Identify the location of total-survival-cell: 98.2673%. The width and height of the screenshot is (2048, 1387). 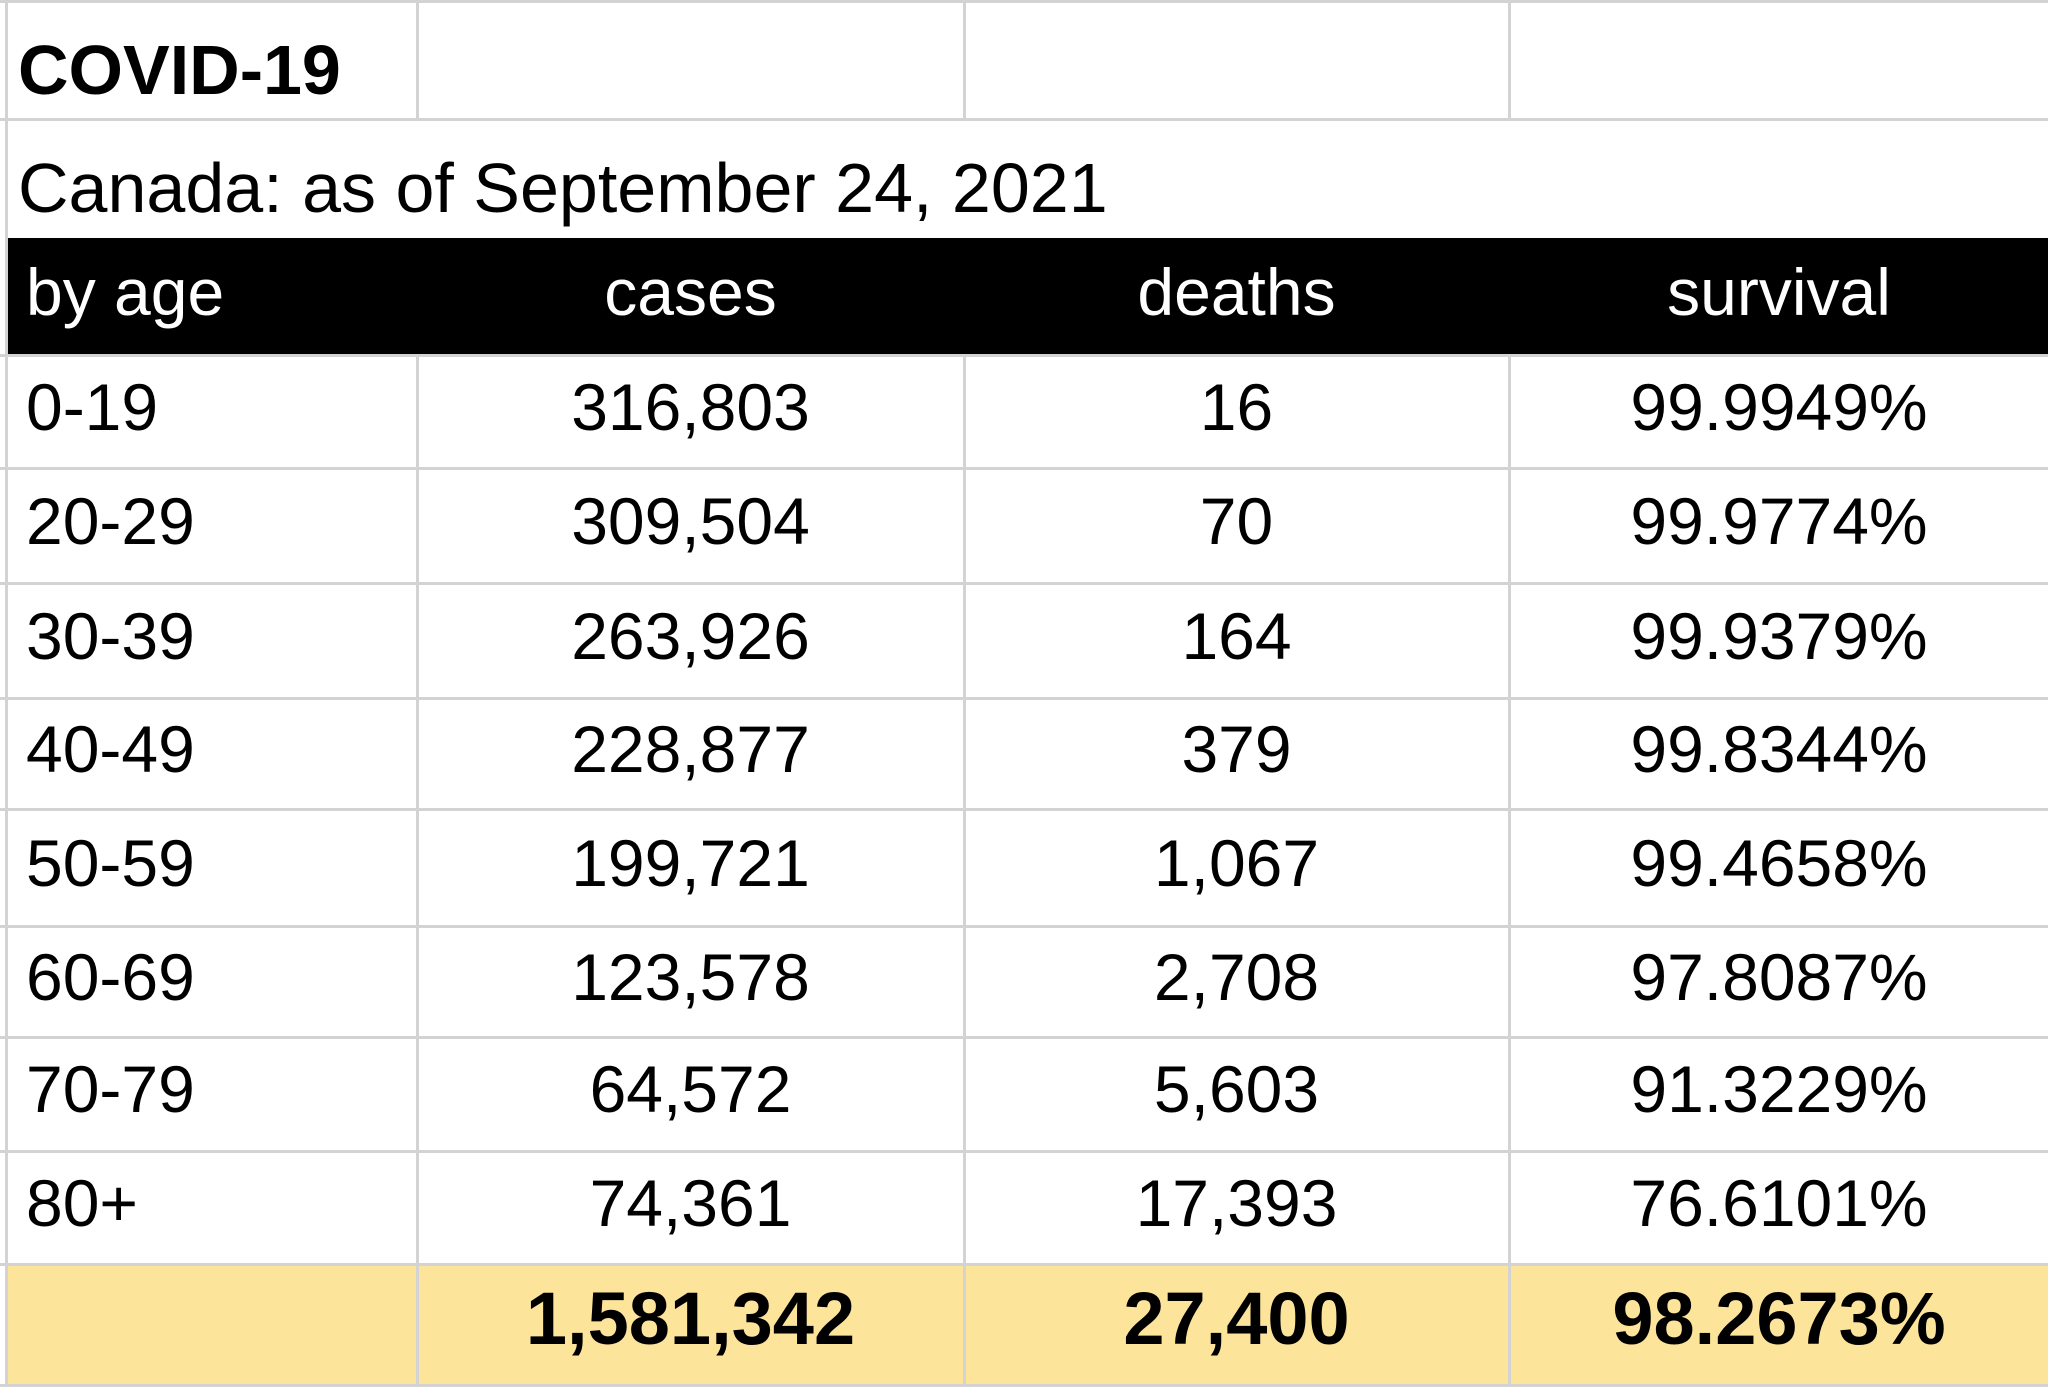
(1779, 1318).